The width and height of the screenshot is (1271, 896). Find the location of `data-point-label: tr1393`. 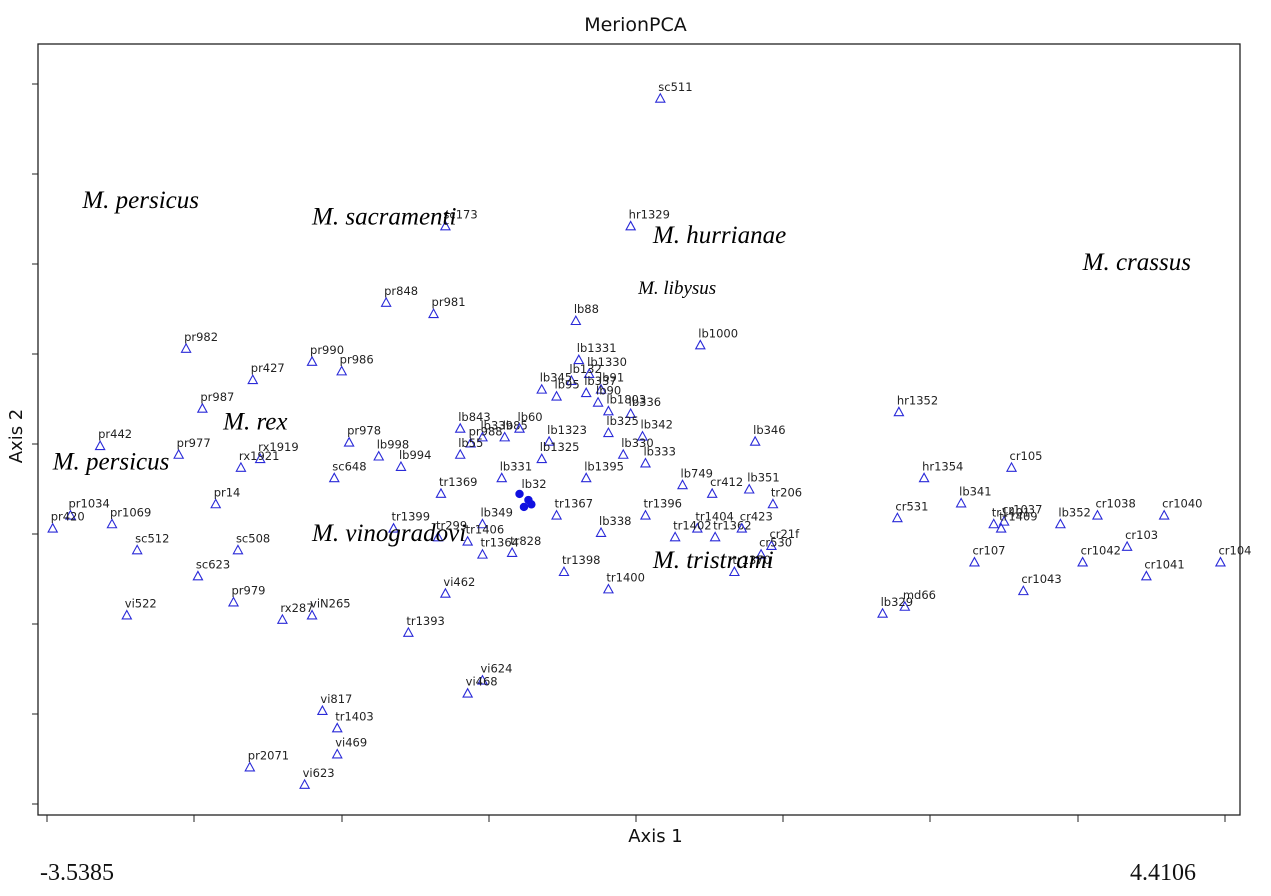

data-point-label: tr1393 is located at coordinates (425, 621).